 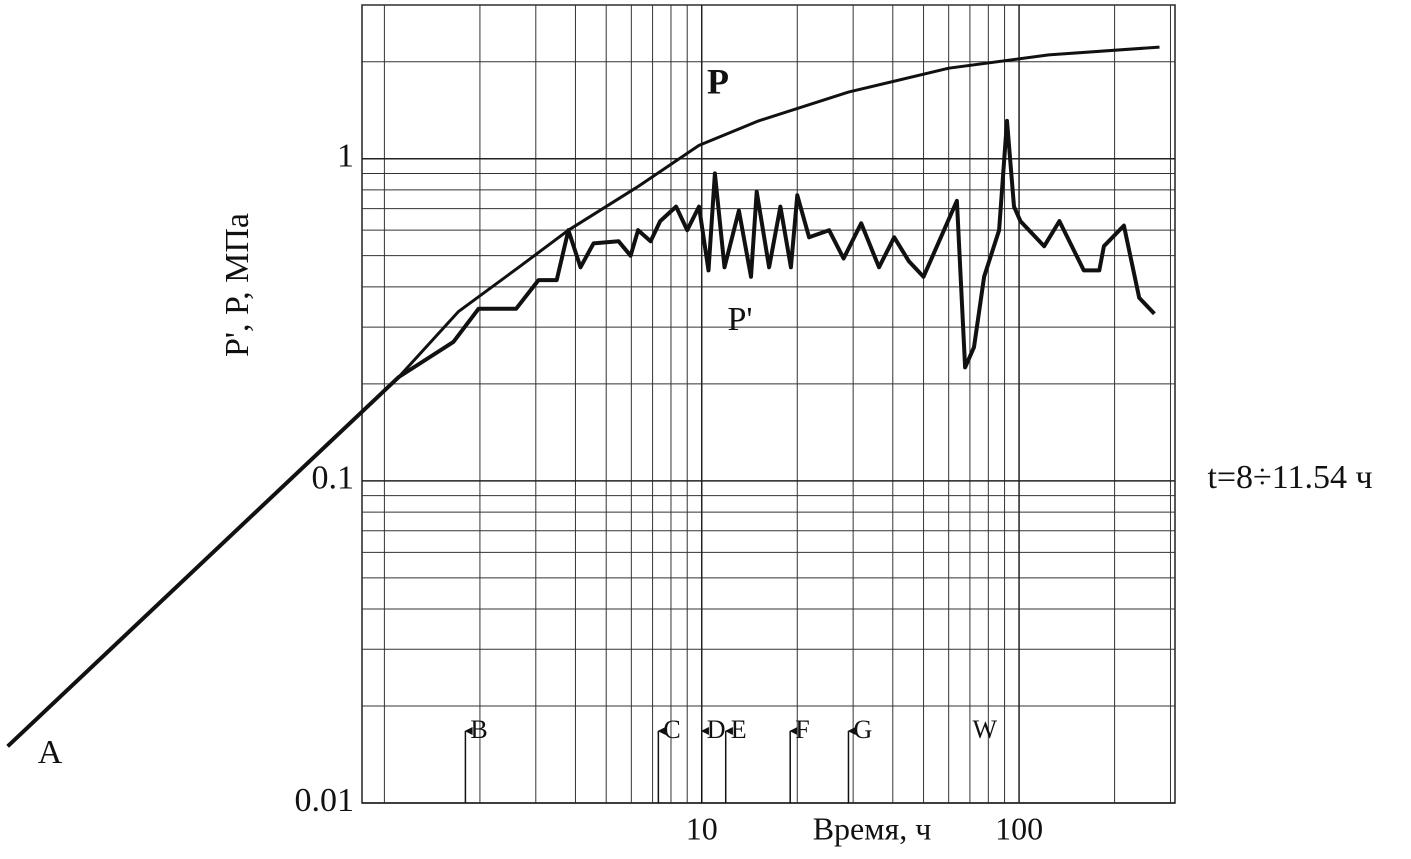 I want to click on marker-label: D, so click(x=716, y=729).